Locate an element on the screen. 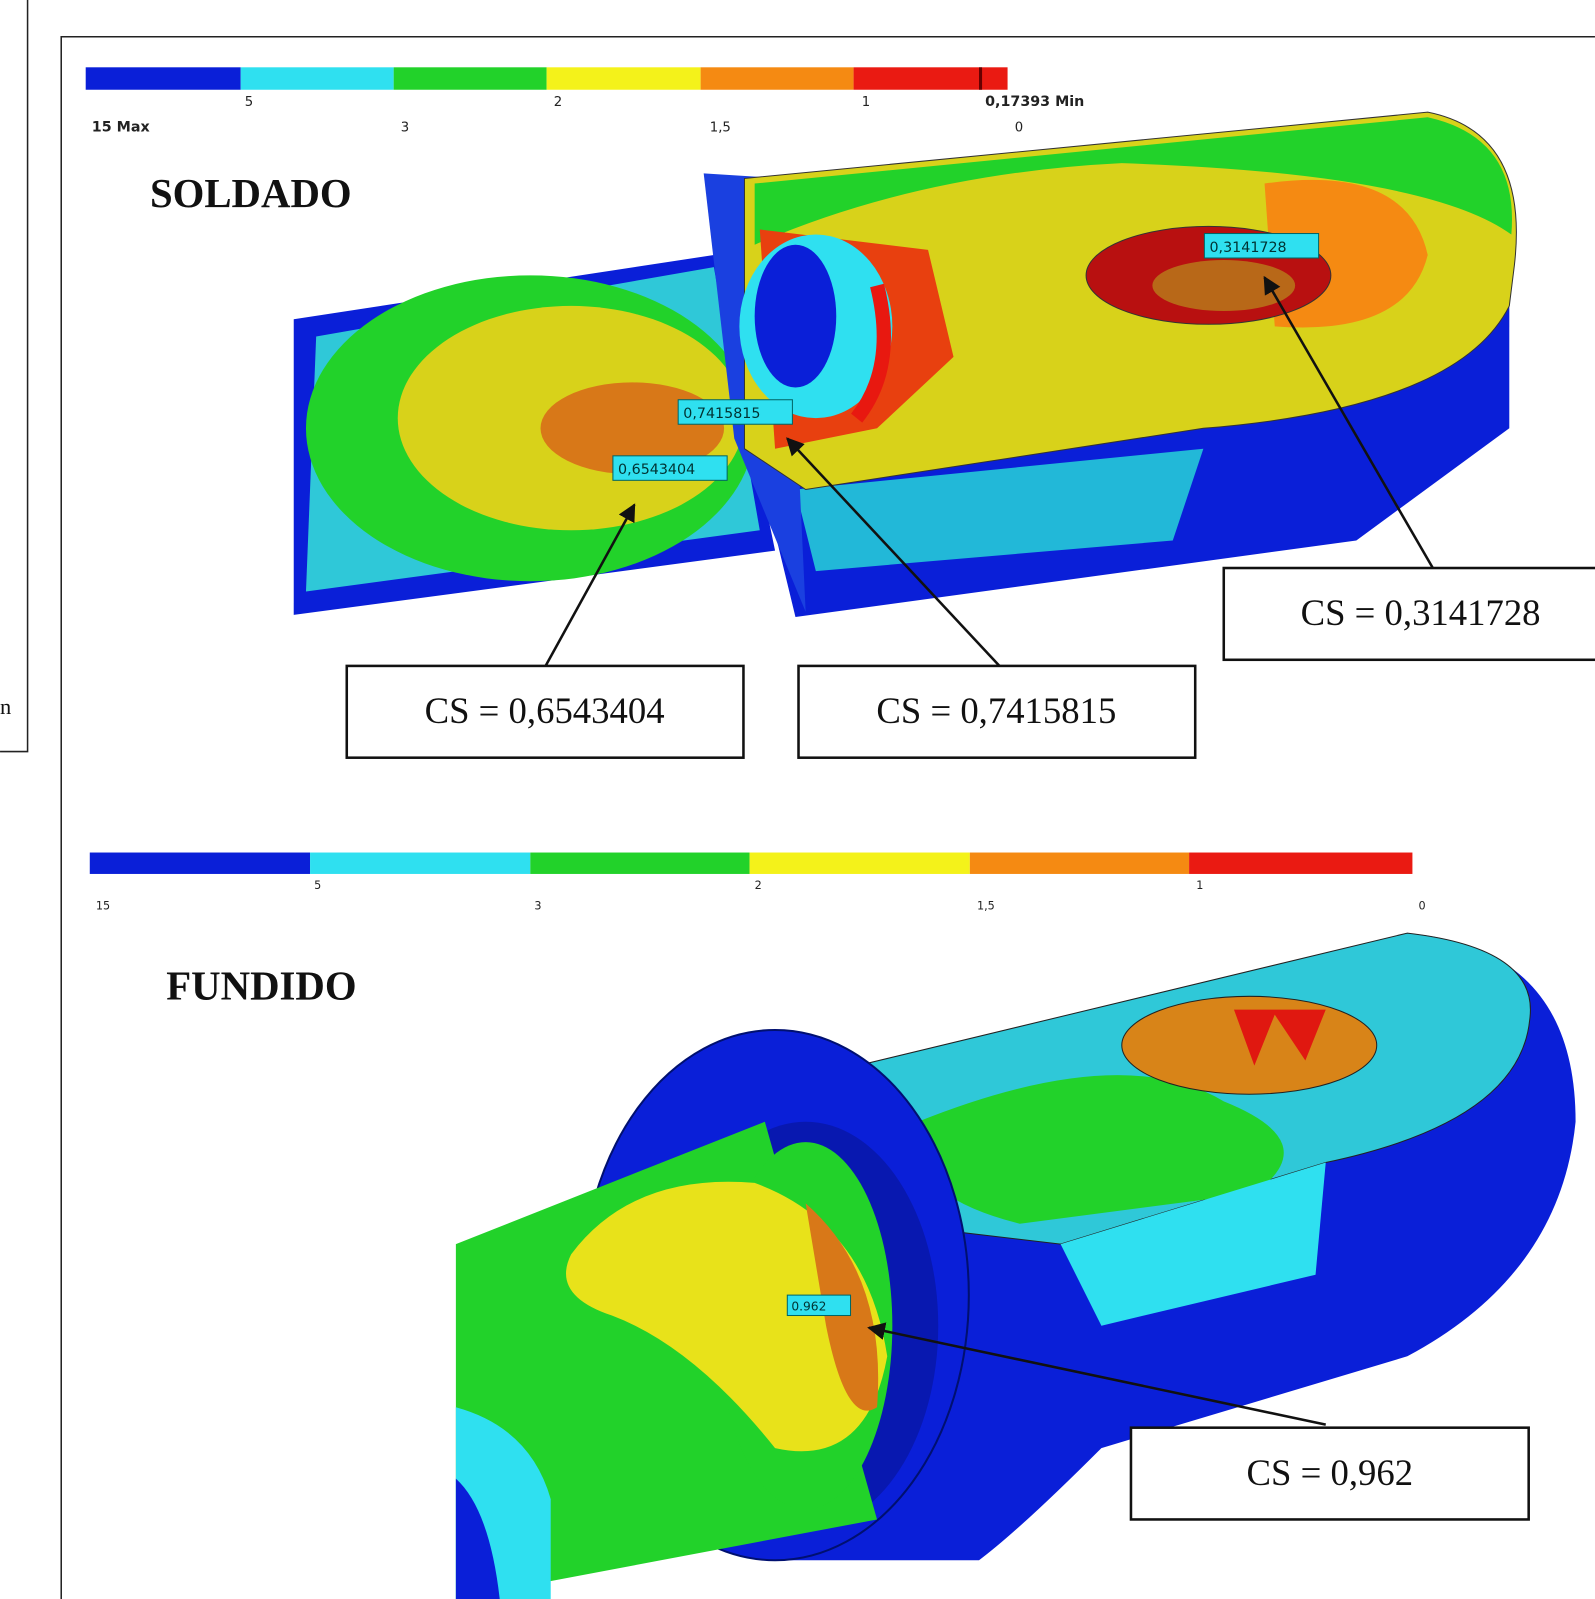 This screenshot has width=1595, height=1599. left-fragment: n is located at coordinates (5, 706).